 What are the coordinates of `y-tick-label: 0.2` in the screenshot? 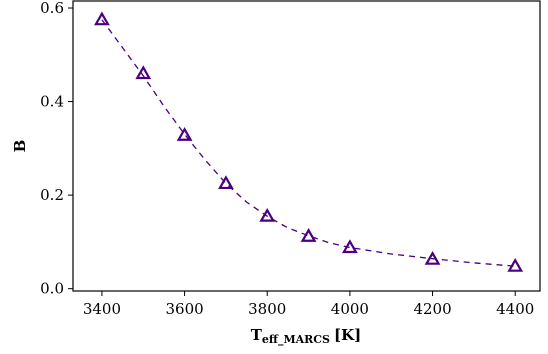 It's located at (52, 195).